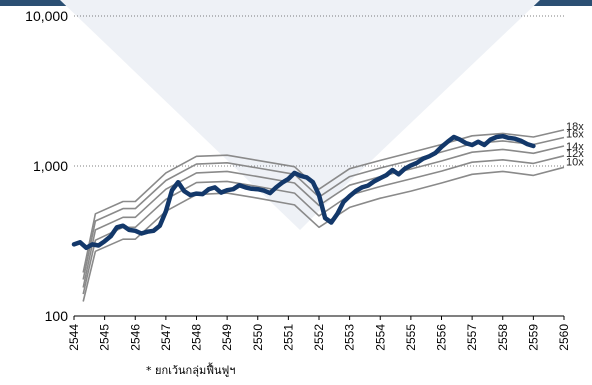  What do you see at coordinates (166, 337) in the screenshot?
I see `x-tick-label: 2547` at bounding box center [166, 337].